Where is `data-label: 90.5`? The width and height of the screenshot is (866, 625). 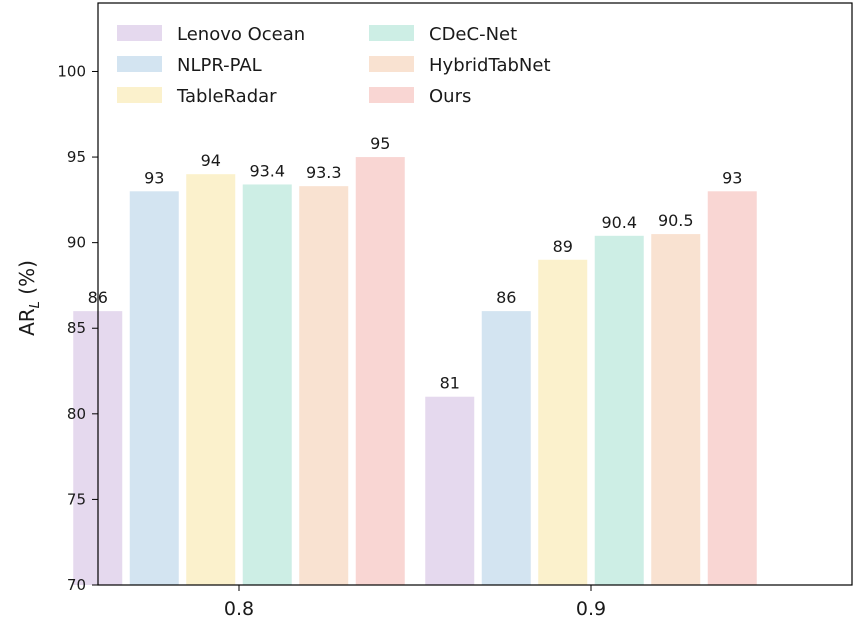
data-label: 90.5 is located at coordinates (676, 220).